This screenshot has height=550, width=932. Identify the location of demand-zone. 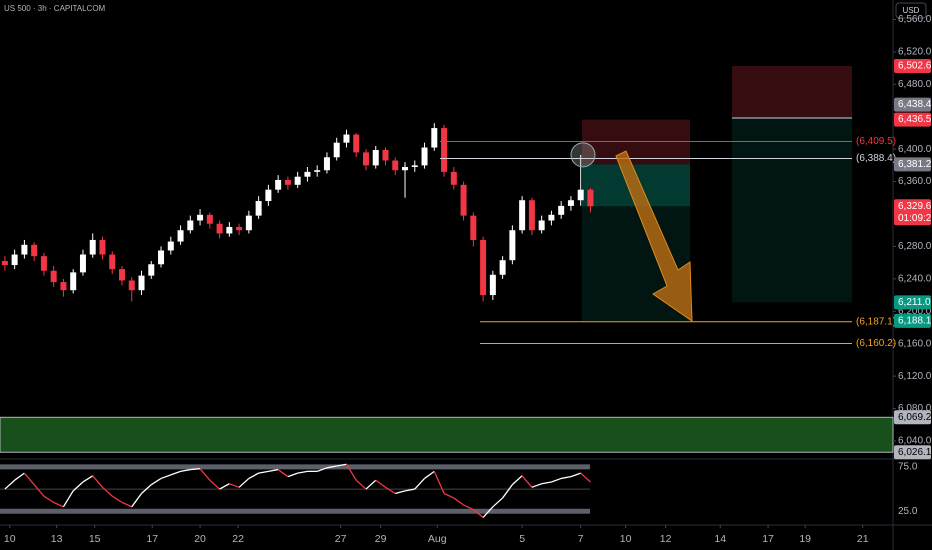
(447, 434).